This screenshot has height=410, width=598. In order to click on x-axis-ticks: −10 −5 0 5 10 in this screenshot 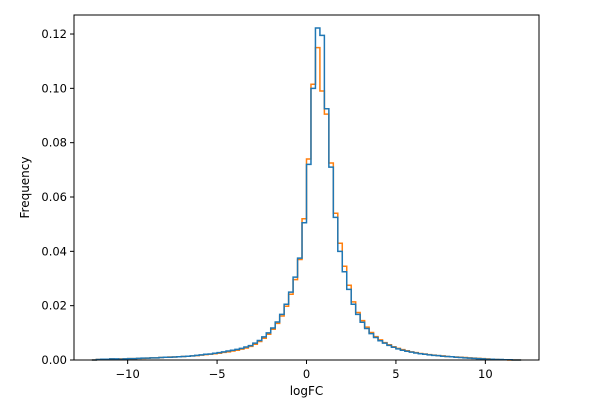, I will do `click(304, 370)`.